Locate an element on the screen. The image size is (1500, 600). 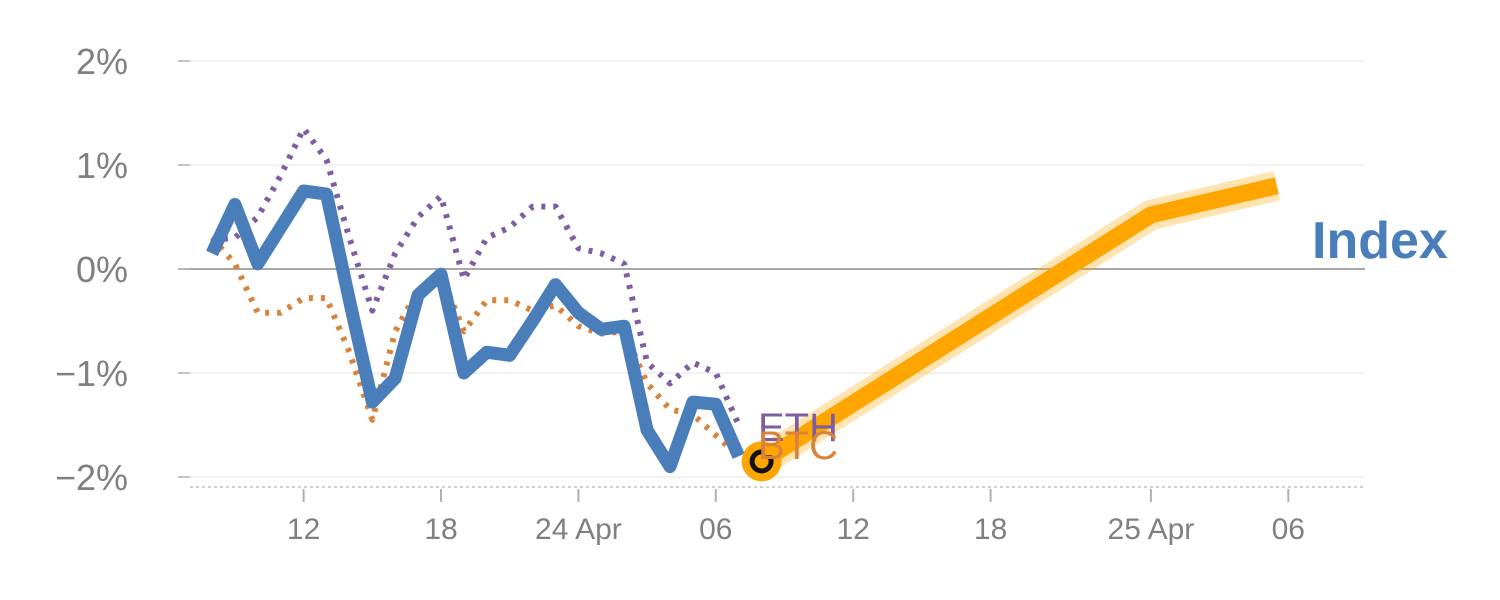
y-tick-label: −2% is located at coordinates (91, 477).